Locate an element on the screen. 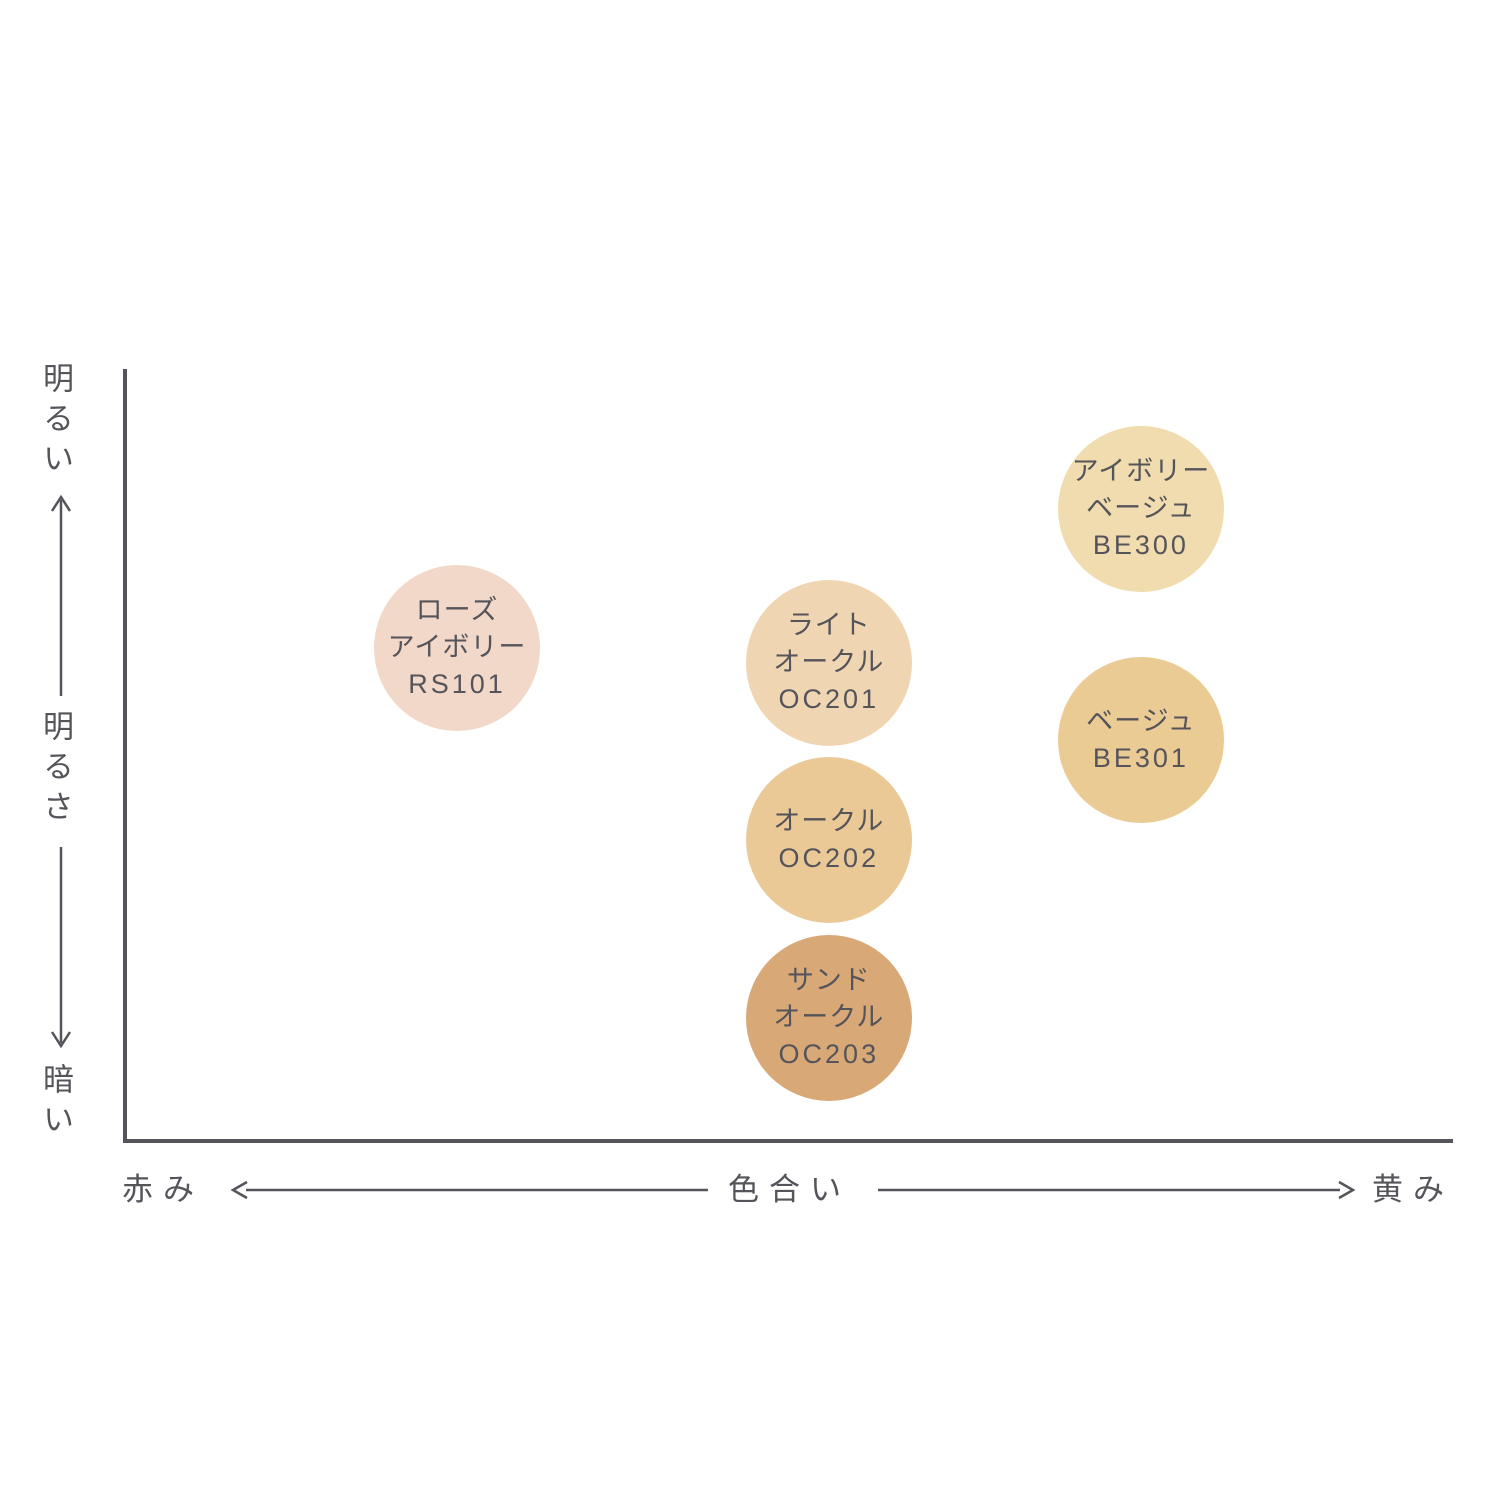  y-axis-max-label: 明るい is located at coordinates (55, 422).